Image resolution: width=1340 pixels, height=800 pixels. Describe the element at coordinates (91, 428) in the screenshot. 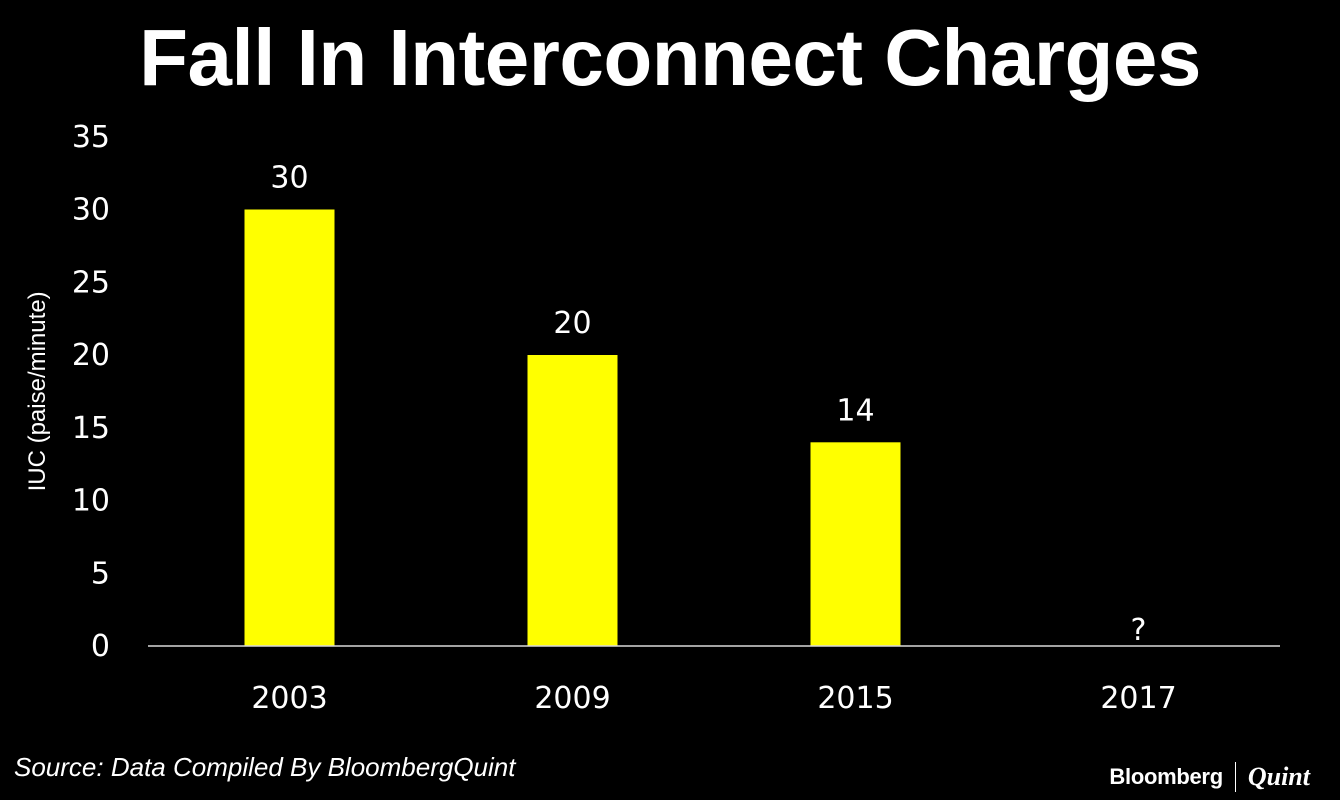

I see `y-tick-label: 15` at that location.